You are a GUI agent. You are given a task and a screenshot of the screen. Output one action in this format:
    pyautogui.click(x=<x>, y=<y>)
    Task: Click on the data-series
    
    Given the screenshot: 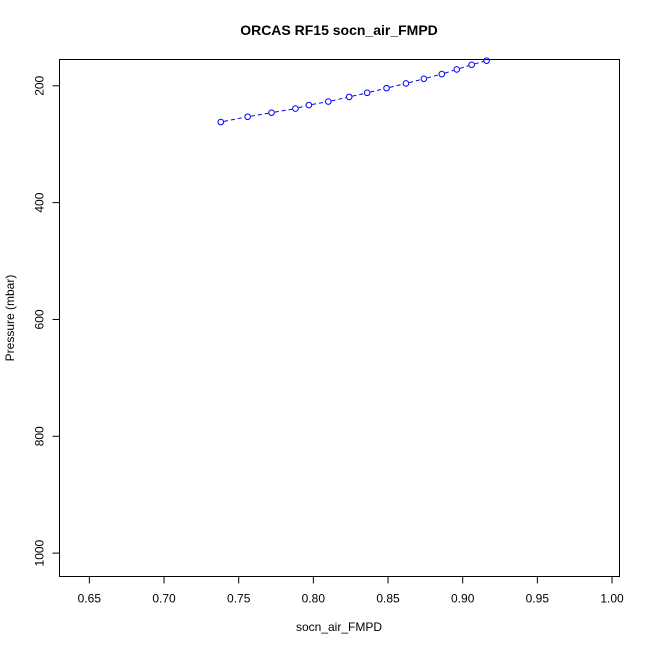 What is the action you would take?
    pyautogui.click(x=353, y=91)
    